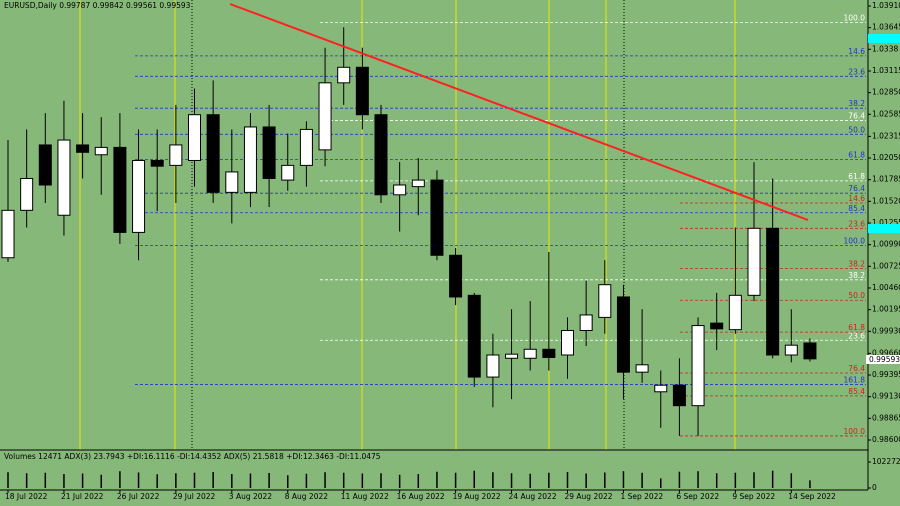 The height and width of the screenshot is (506, 900). What do you see at coordinates (886, 396) in the screenshot?
I see `y-tick-label: 0.99130` at bounding box center [886, 396].